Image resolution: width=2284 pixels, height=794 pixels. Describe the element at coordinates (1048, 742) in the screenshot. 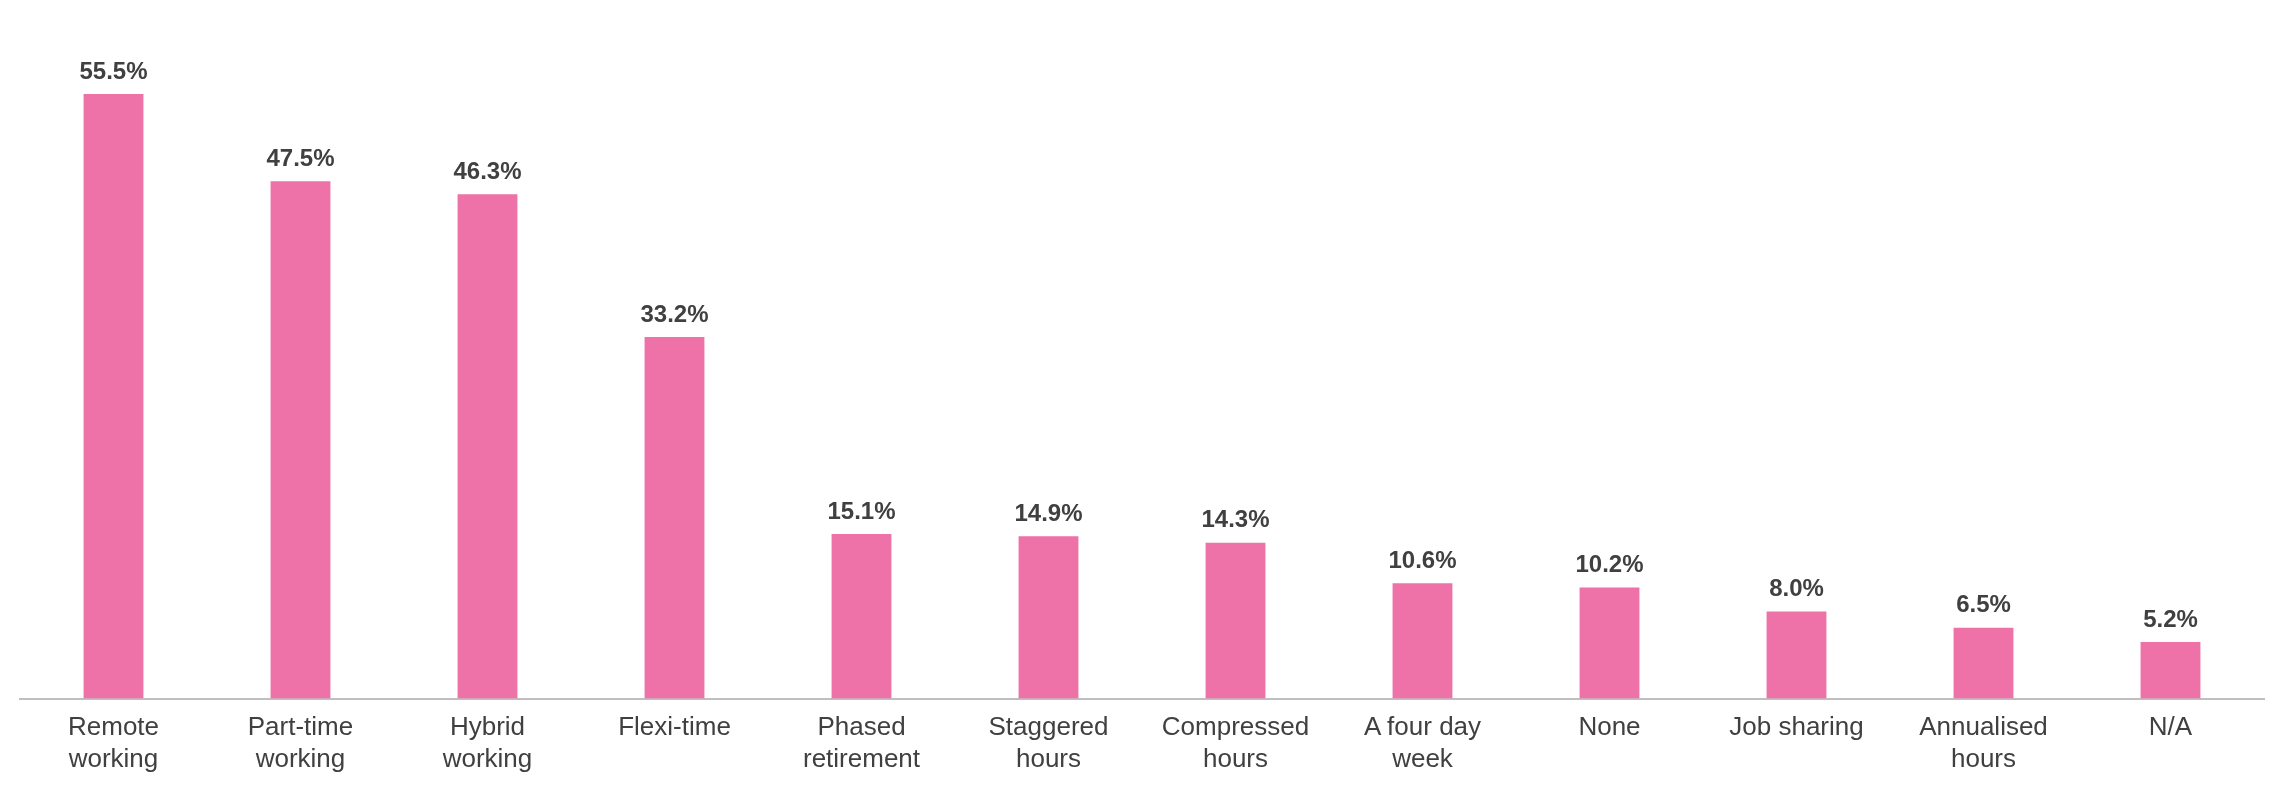

I see `x-tick-label: Staggered hours` at that location.